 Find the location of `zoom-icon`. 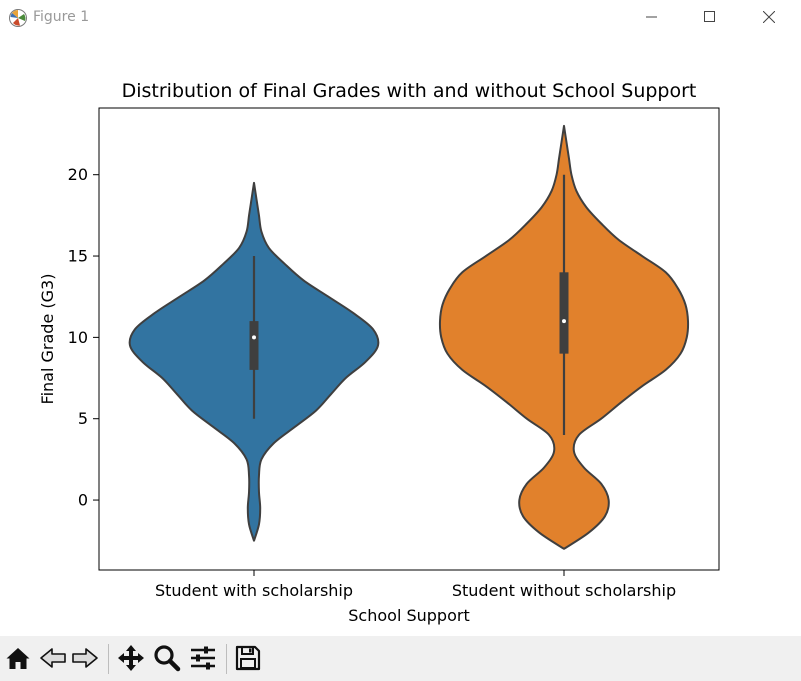

zoom-icon is located at coordinates (167, 658).